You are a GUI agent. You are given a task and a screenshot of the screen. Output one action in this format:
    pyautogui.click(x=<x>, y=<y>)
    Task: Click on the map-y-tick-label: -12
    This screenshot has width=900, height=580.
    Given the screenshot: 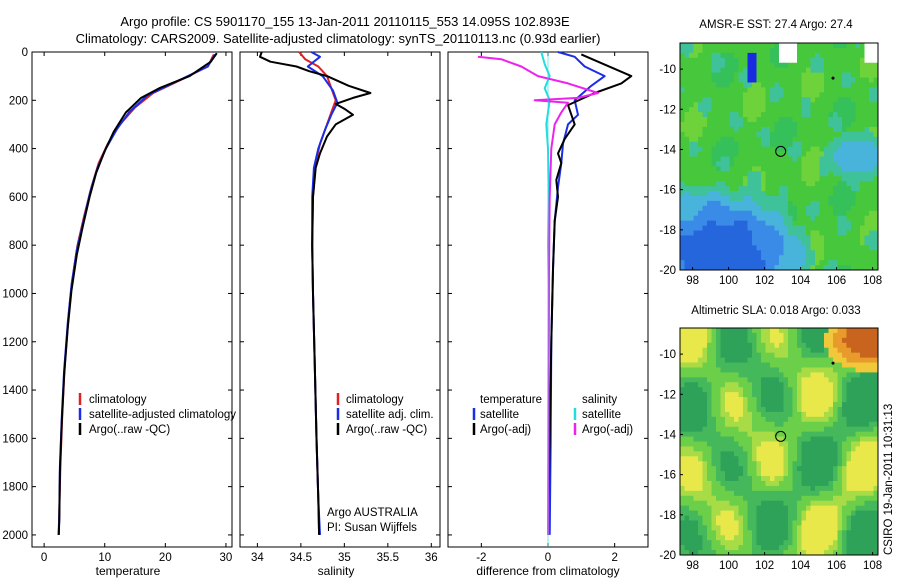 What is the action you would take?
    pyautogui.click(x=667, y=110)
    